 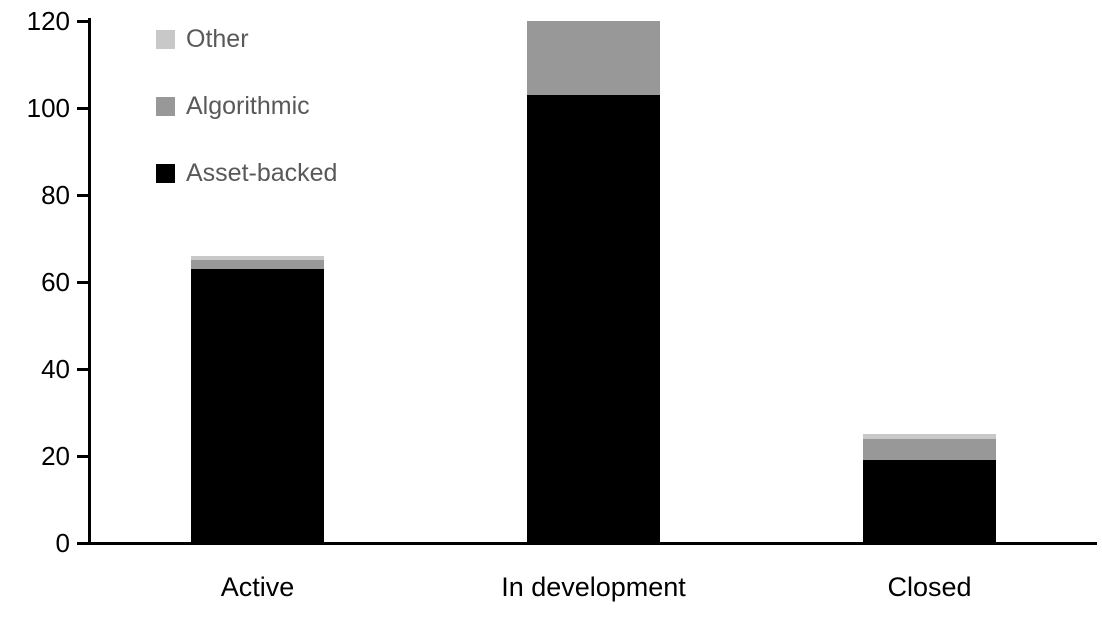 What do you see at coordinates (55, 369) in the screenshot?
I see `y-tick-label: 40` at bounding box center [55, 369].